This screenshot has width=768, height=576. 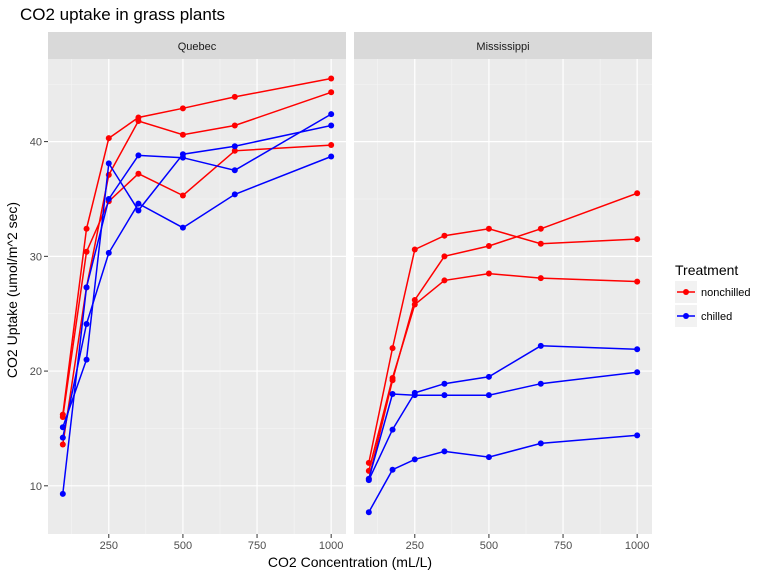 I want to click on facet-strip-label: Quebec, so click(x=197, y=47).